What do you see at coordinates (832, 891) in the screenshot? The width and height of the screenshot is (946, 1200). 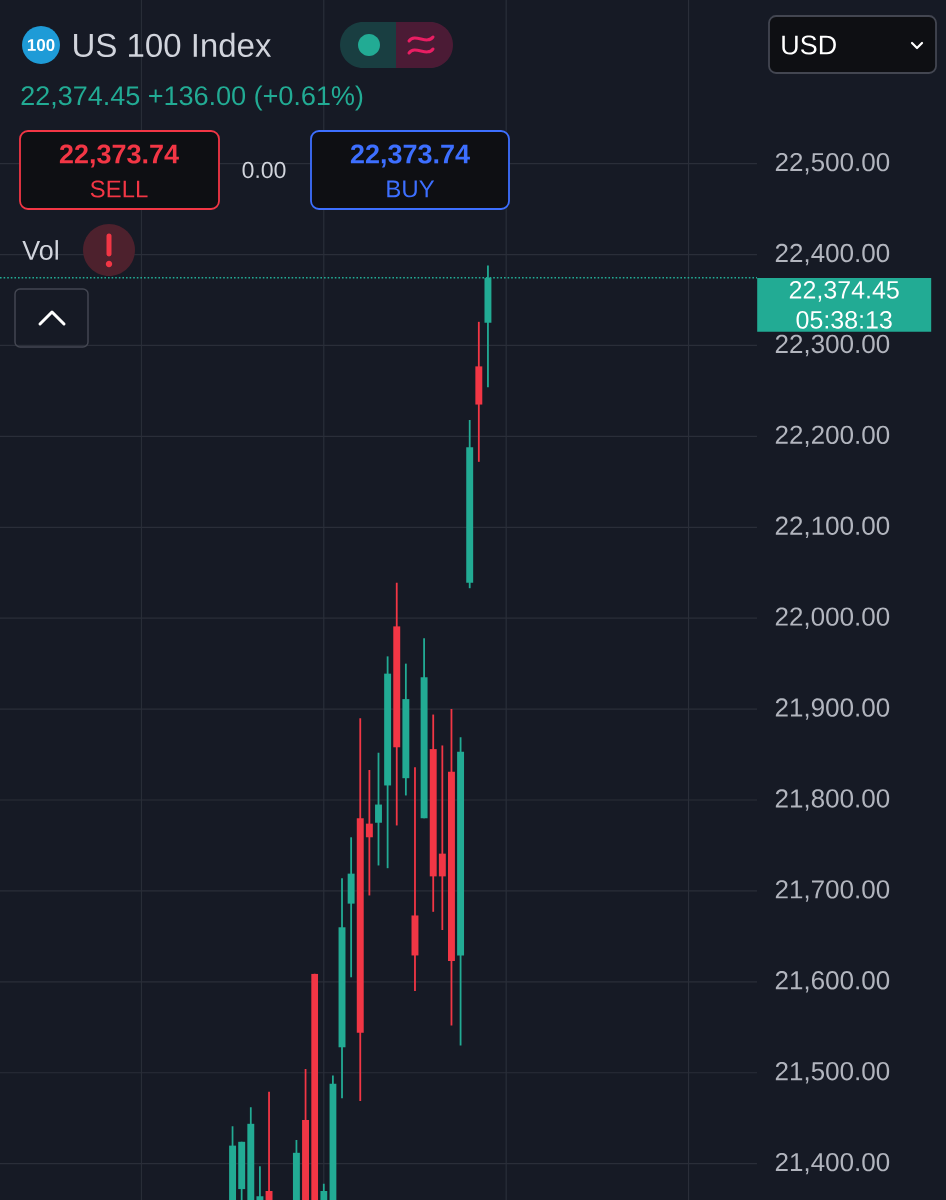 I see `y-tick-label: 21,700.00` at bounding box center [832, 891].